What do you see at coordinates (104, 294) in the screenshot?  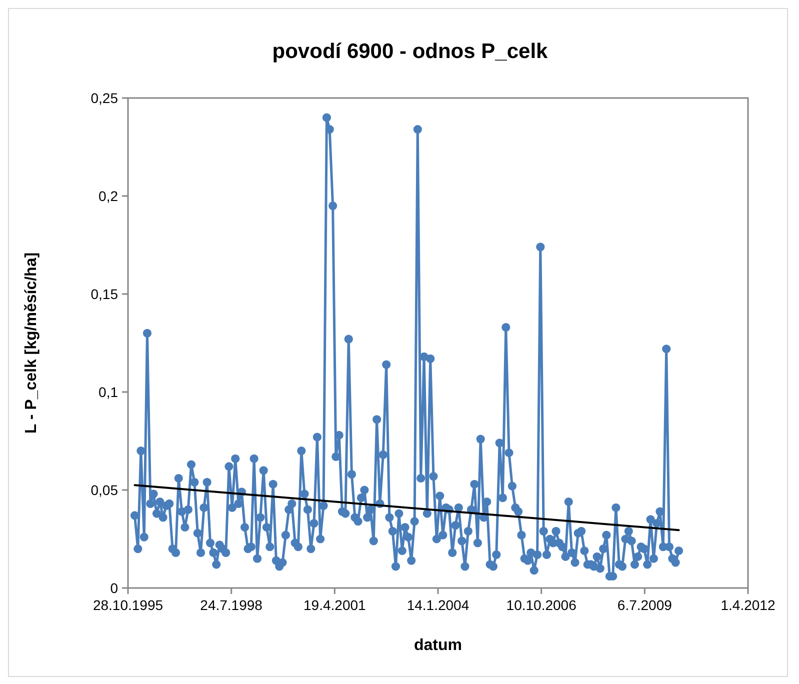 I see `y-tick-label: 0,15` at bounding box center [104, 294].